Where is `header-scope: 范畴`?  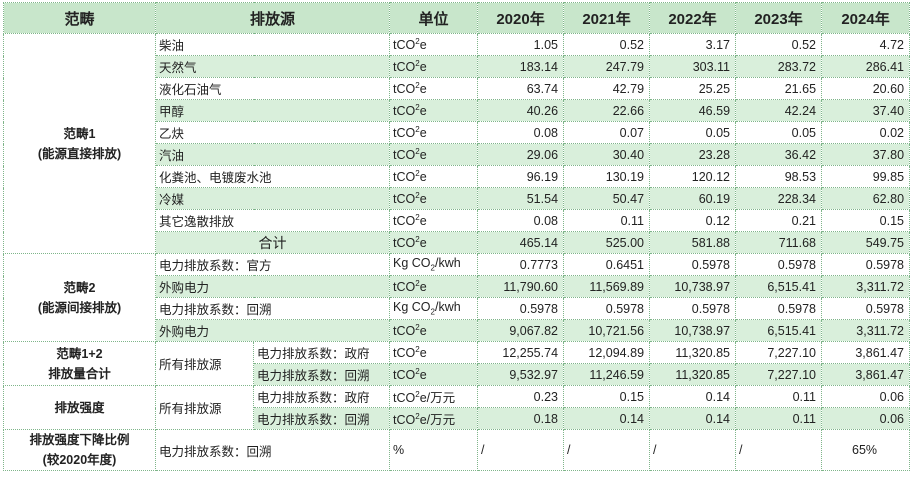
header-scope: 范畴 is located at coordinates (79, 18).